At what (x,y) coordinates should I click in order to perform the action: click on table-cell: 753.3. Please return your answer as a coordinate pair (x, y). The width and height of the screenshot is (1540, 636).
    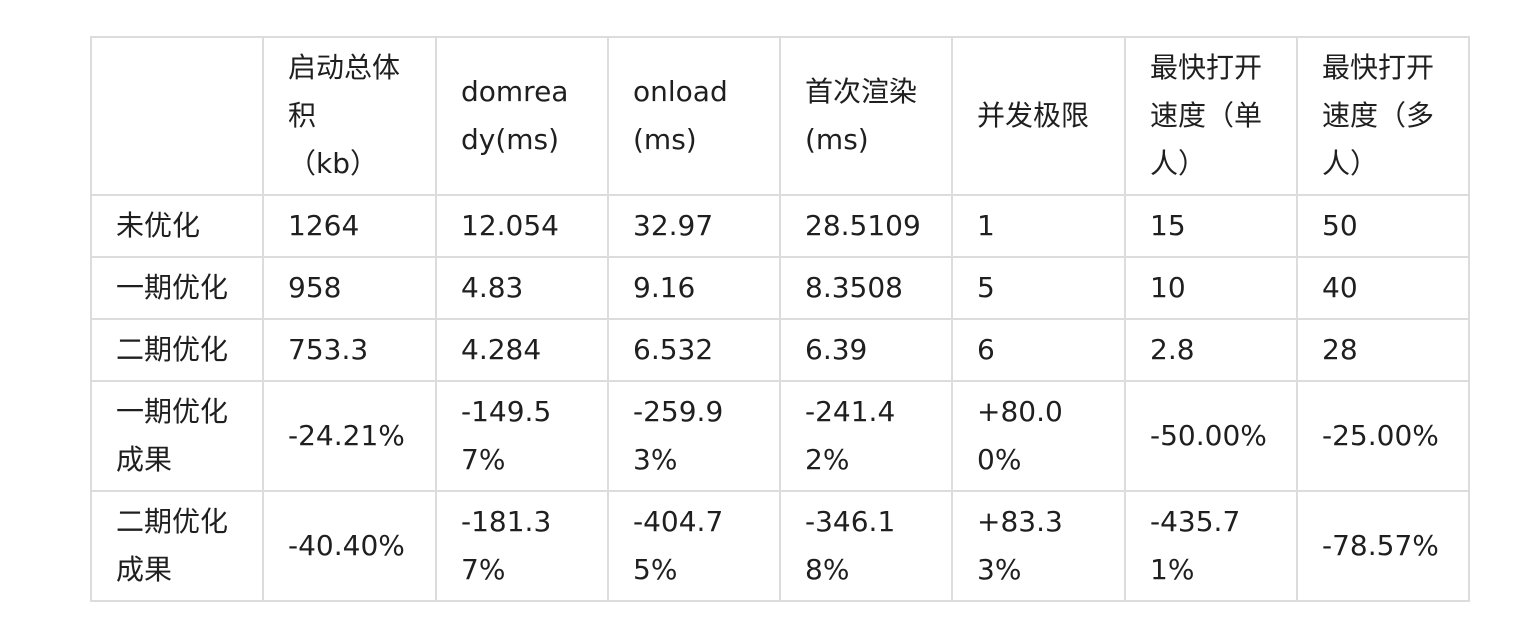
    Looking at the image, I should click on (349, 350).